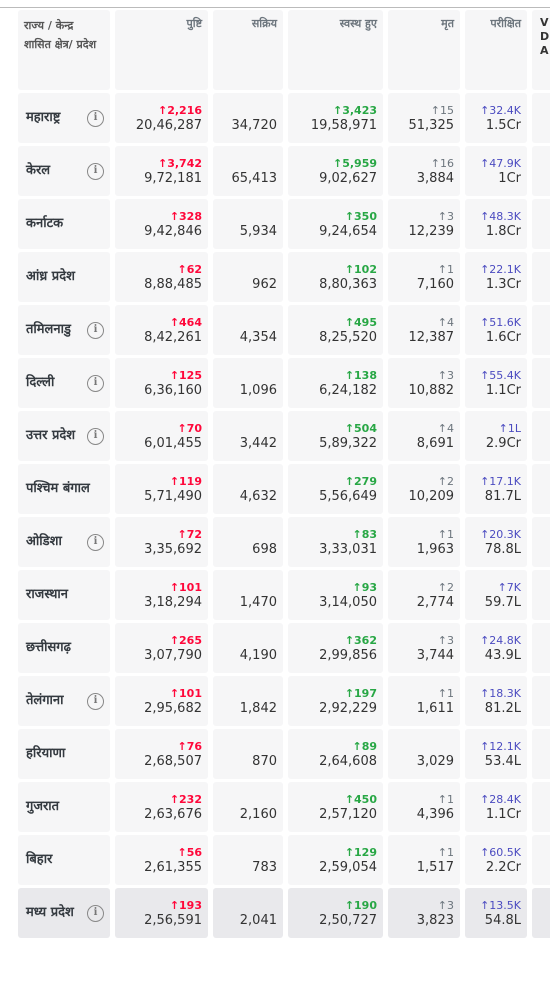 The height and width of the screenshot is (994, 550). Describe the element at coordinates (64, 913) in the screenshot. I see `state-cell: मध्य प्रदेश i` at that location.